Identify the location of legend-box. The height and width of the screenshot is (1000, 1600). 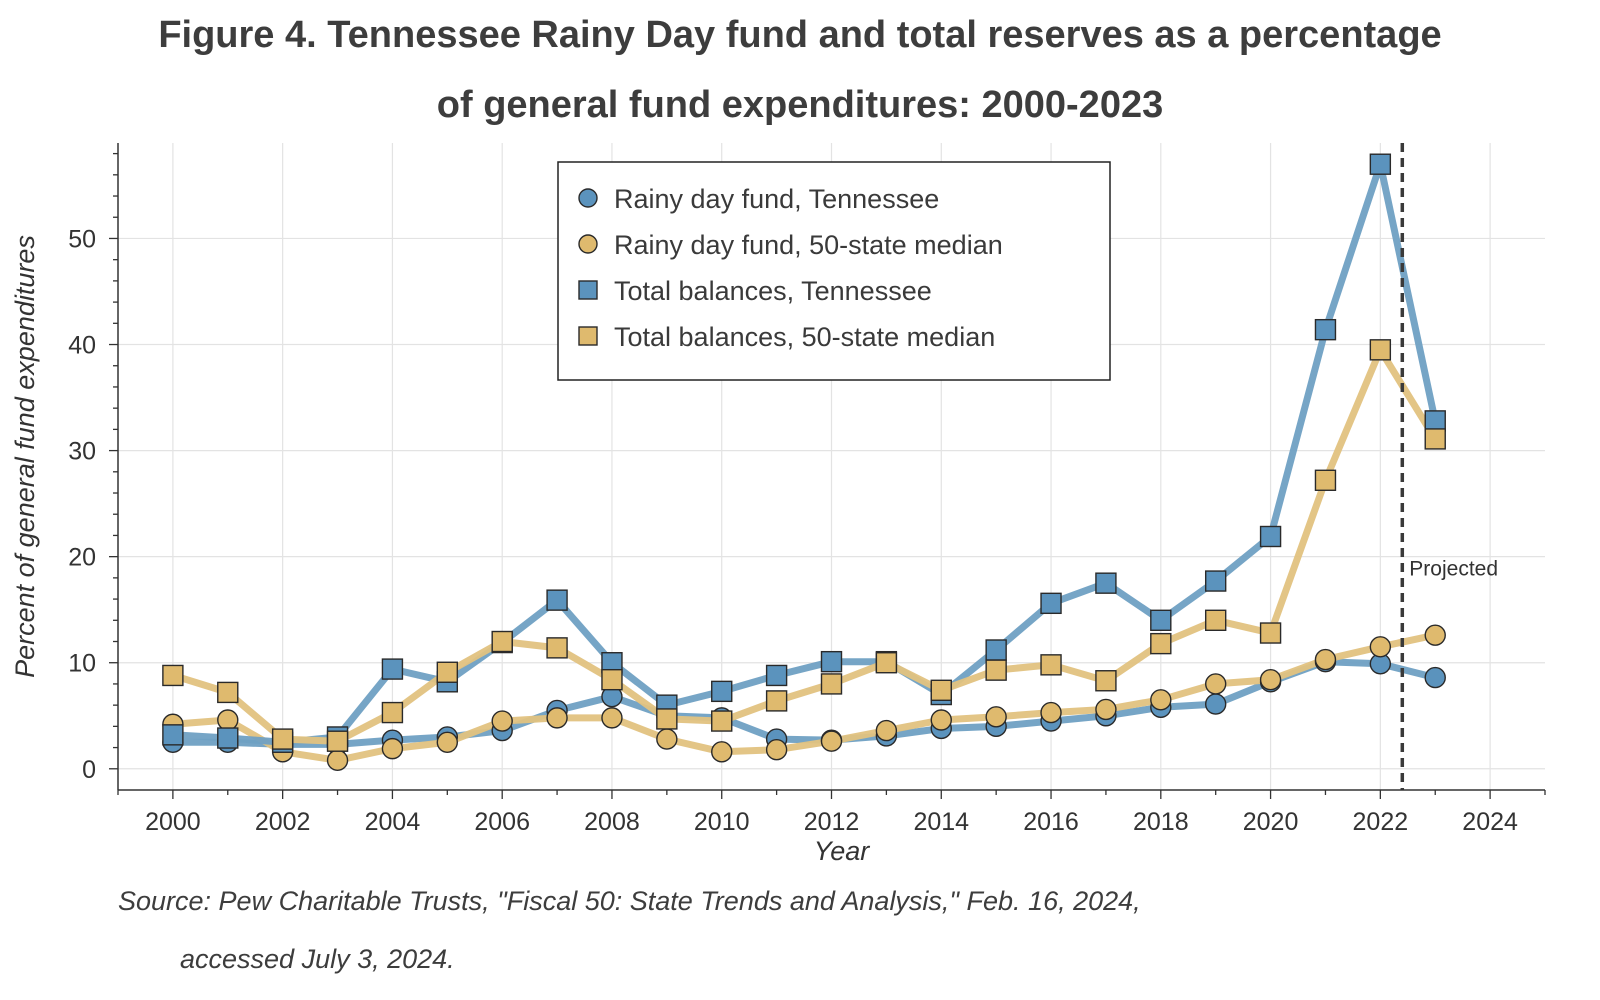
(834, 271).